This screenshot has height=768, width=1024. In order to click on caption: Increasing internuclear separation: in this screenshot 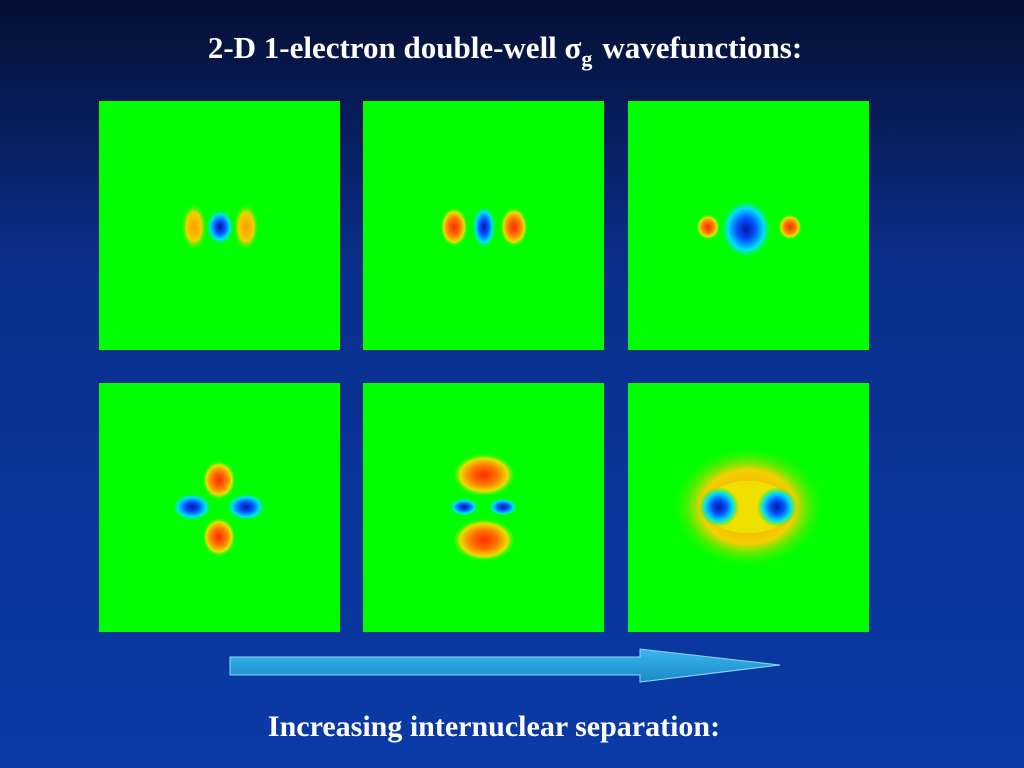, I will do `click(494, 726)`.